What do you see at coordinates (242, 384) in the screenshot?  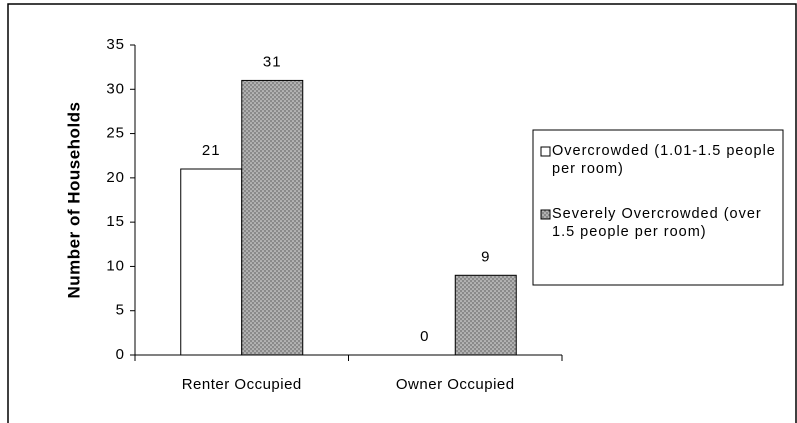 I see `x-tick-label: Renter Occupied` at bounding box center [242, 384].